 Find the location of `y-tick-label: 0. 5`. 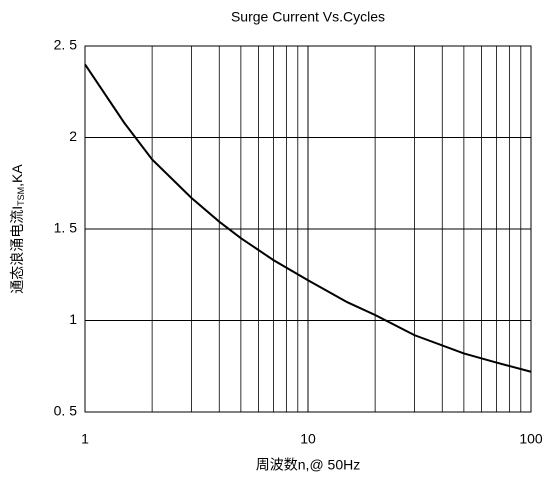

y-tick-label: 0. 5 is located at coordinates (66, 411).